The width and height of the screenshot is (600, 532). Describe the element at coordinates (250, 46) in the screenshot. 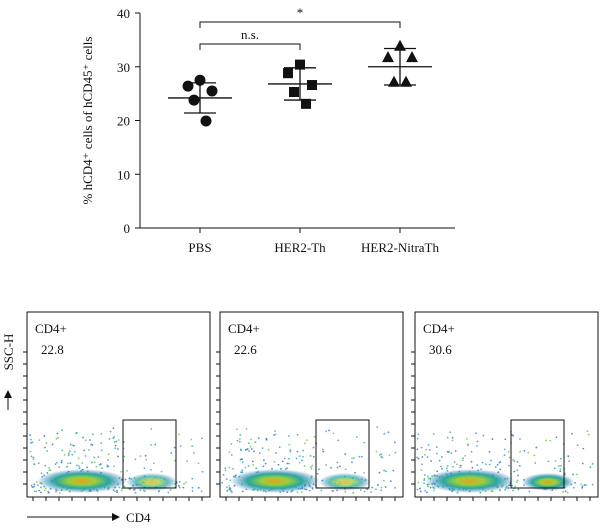

I see `significance-bracket` at that location.